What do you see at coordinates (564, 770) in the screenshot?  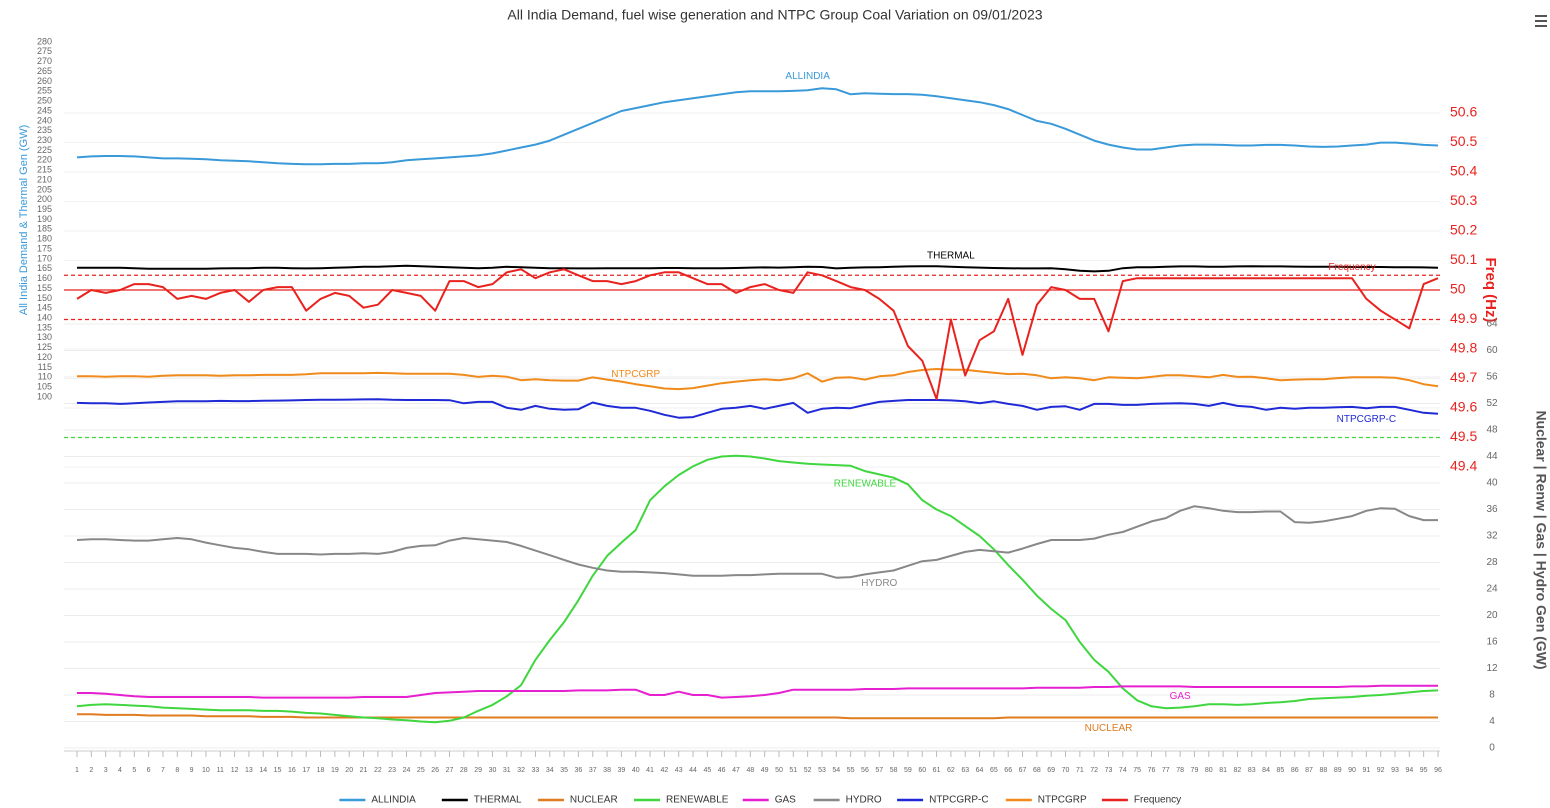 I see `x-tick-label: 35` at bounding box center [564, 770].